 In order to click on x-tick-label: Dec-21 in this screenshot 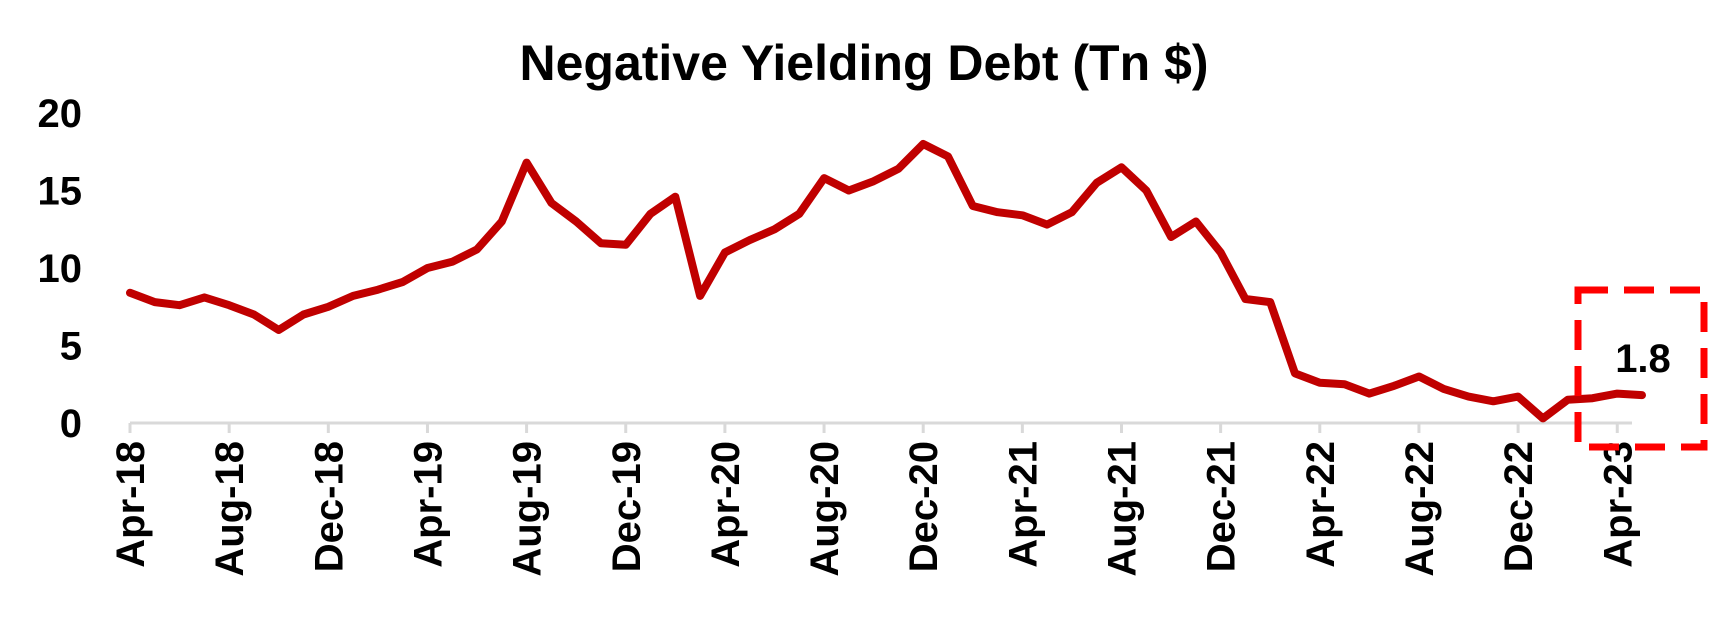, I will do `click(1222, 506)`.